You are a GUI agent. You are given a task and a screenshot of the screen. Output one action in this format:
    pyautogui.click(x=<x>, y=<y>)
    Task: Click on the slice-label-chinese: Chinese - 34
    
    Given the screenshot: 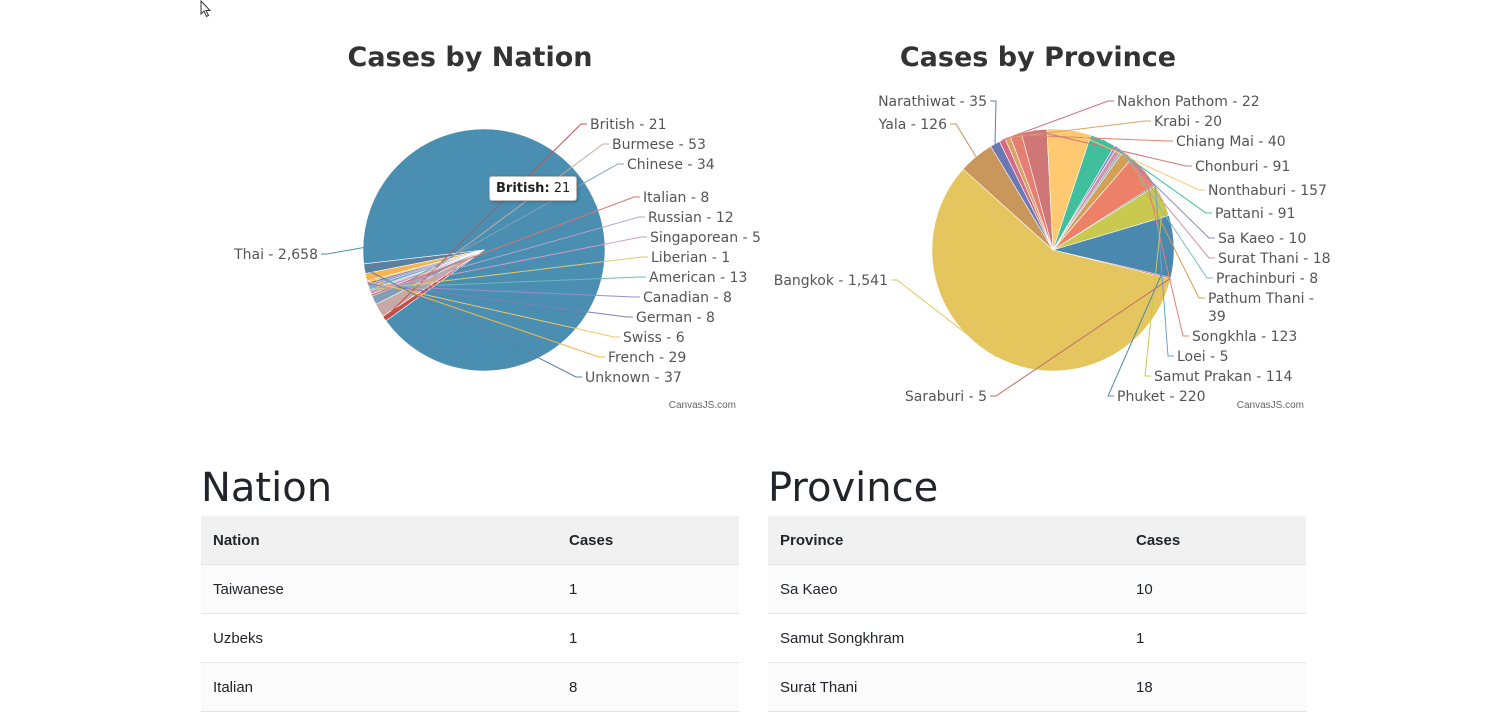 What is the action you would take?
    pyautogui.click(x=671, y=165)
    